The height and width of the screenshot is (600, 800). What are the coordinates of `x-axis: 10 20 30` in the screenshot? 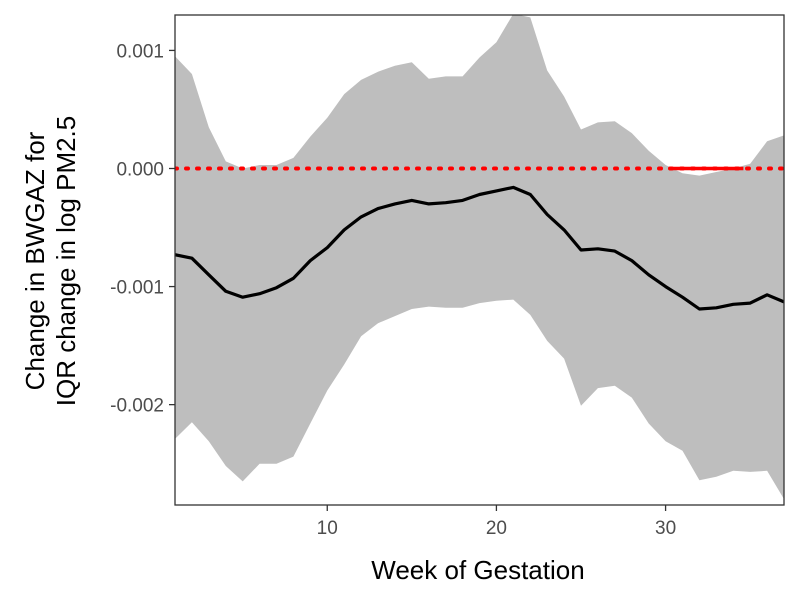 It's located at (496, 522).